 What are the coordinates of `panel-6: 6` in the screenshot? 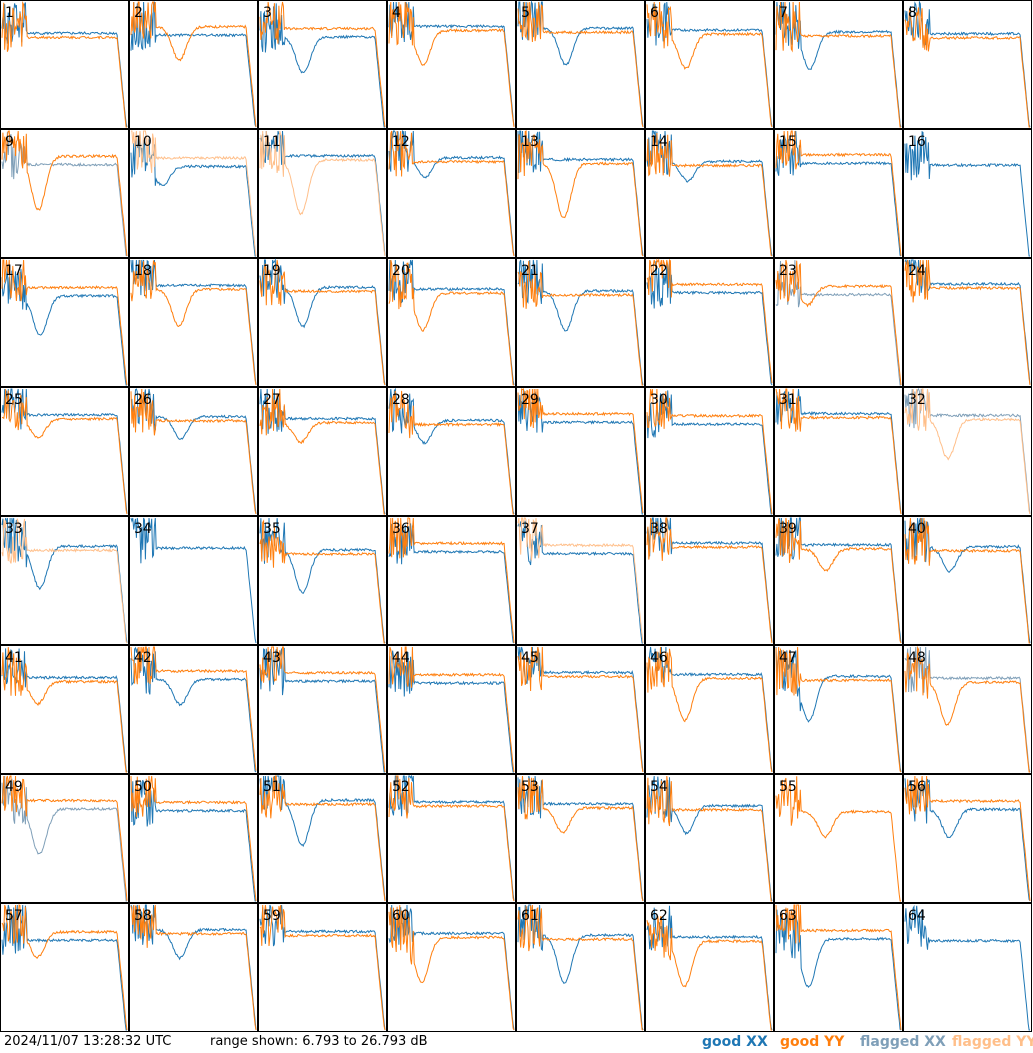 It's located at (709, 64).